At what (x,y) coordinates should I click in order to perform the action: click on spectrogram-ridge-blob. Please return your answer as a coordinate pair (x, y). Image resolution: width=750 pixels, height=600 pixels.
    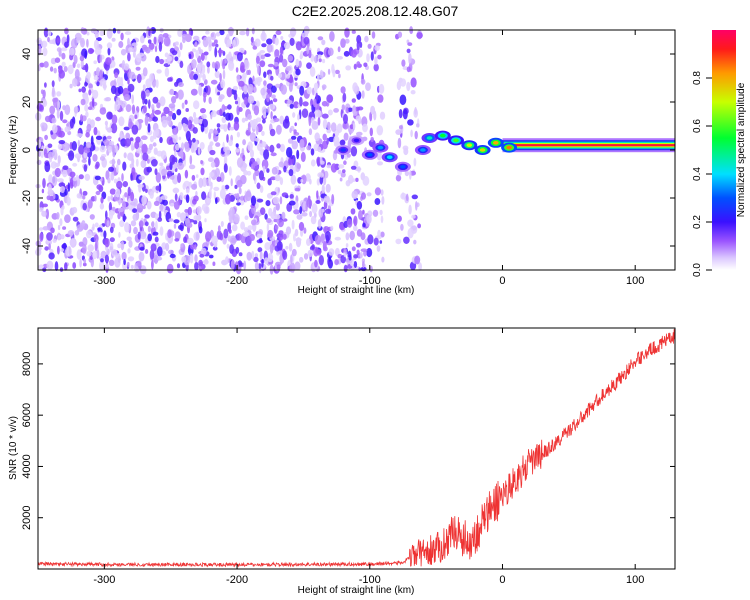
    Looking at the image, I should click on (496, 143).